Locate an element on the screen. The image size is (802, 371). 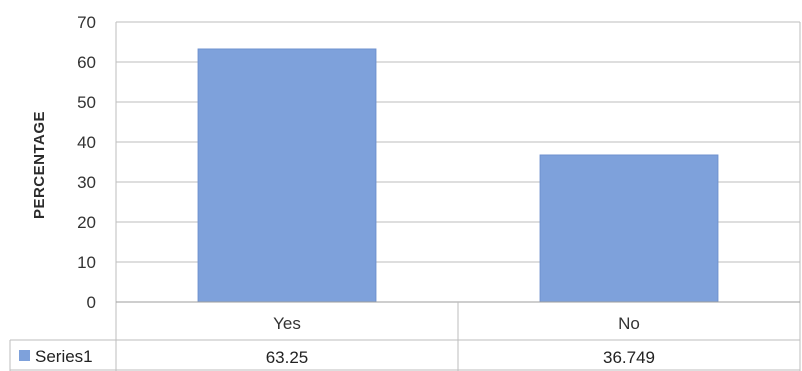
y-tick-label: 70 is located at coordinates (86, 22).